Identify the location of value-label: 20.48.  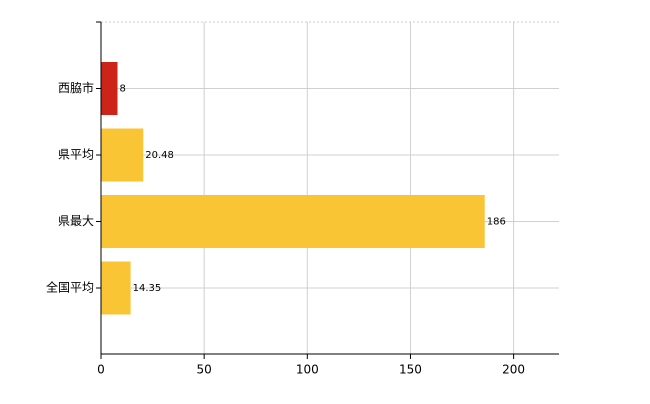
(159, 155).